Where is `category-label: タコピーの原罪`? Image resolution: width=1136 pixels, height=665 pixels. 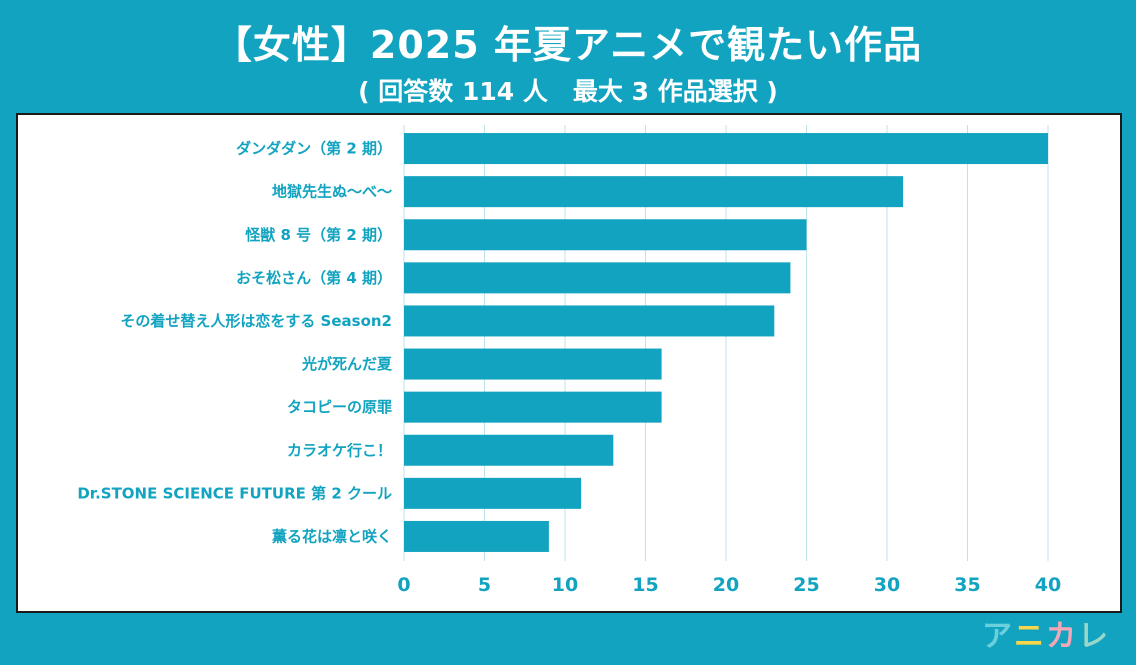 category-label: タコピーの原罪 is located at coordinates (339, 407).